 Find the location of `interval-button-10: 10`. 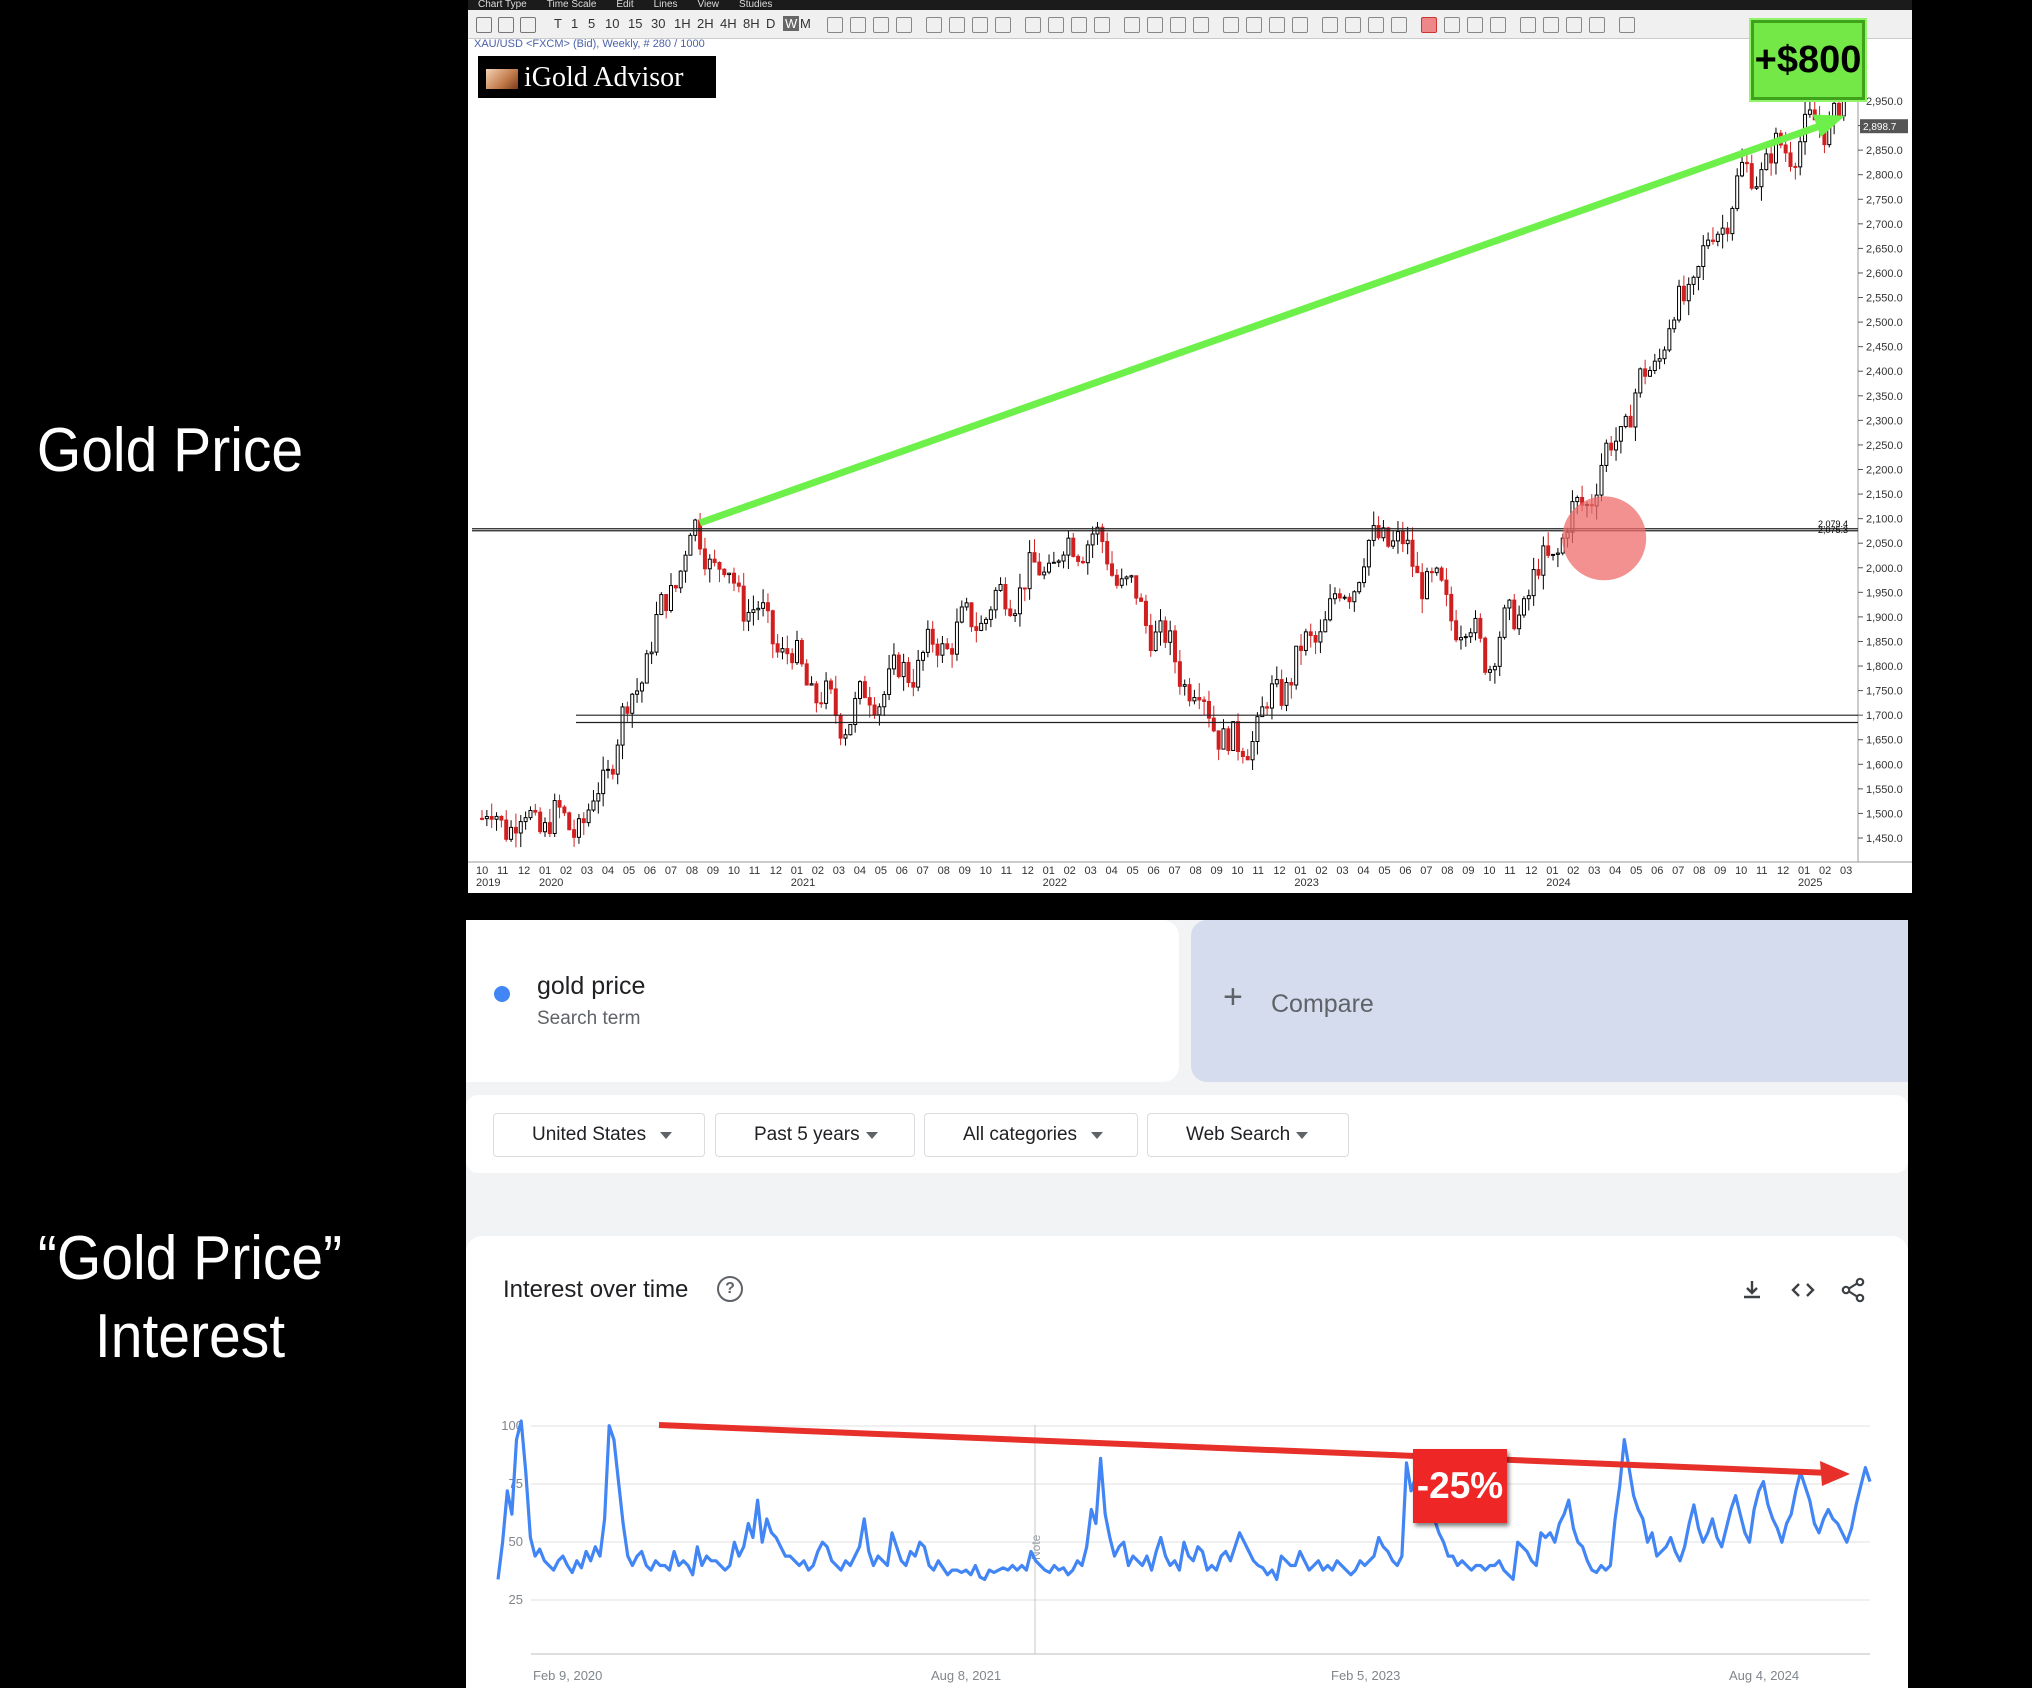

interval-button-10: 10 is located at coordinates (612, 23).